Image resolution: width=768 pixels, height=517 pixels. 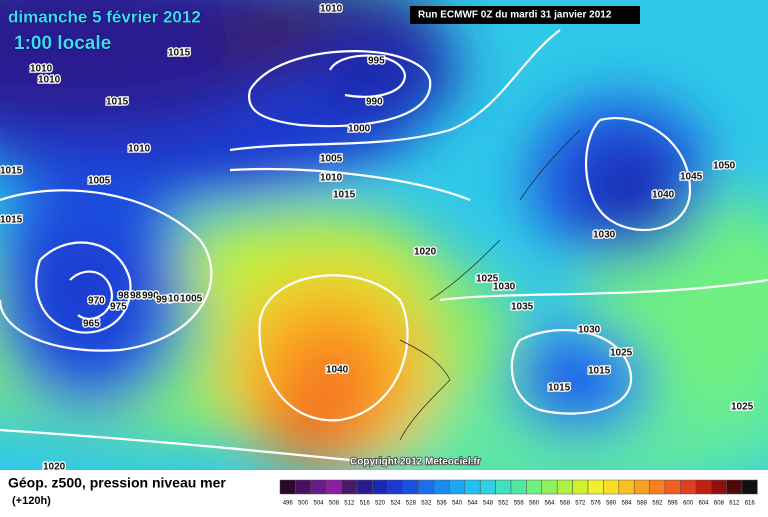 What do you see at coordinates (349, 504) in the screenshot?
I see `colorbar-label: 512` at bounding box center [349, 504].